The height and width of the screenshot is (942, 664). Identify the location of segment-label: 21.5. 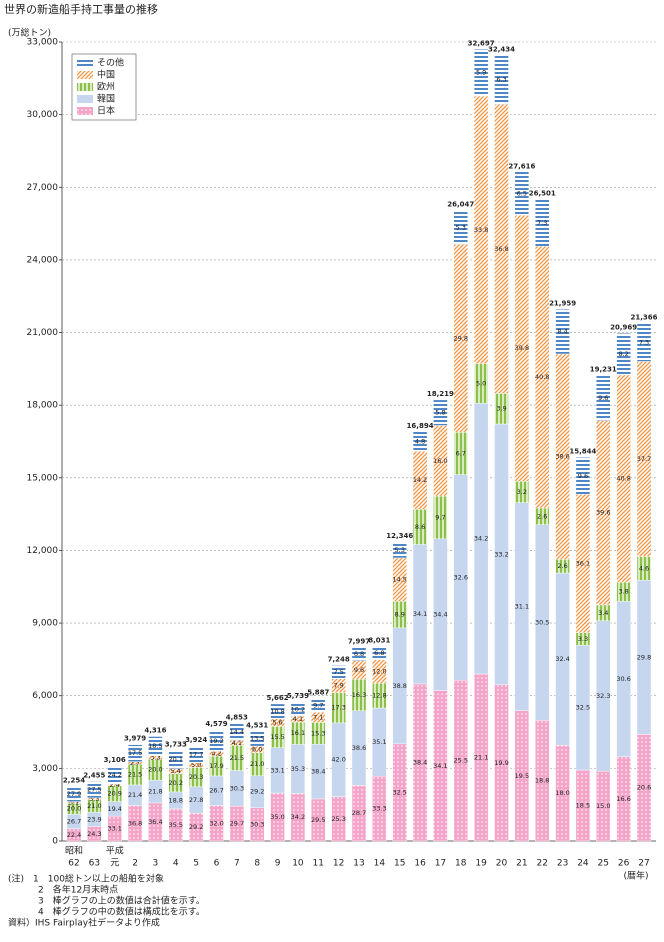
(237, 758).